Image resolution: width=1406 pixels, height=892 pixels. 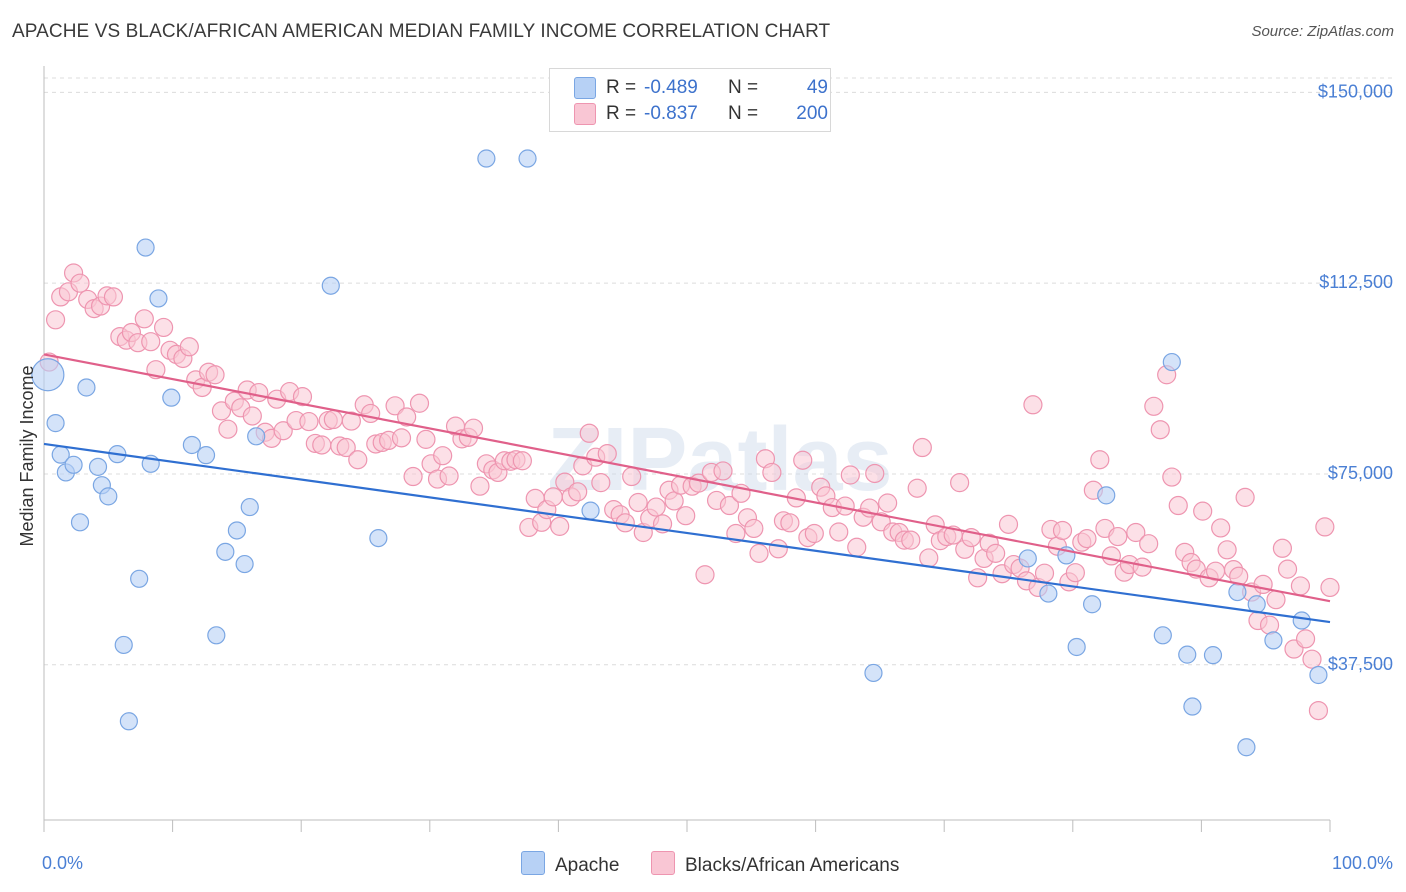 I want to click on y-tick-label: $37,500, so click(x=1360, y=664).